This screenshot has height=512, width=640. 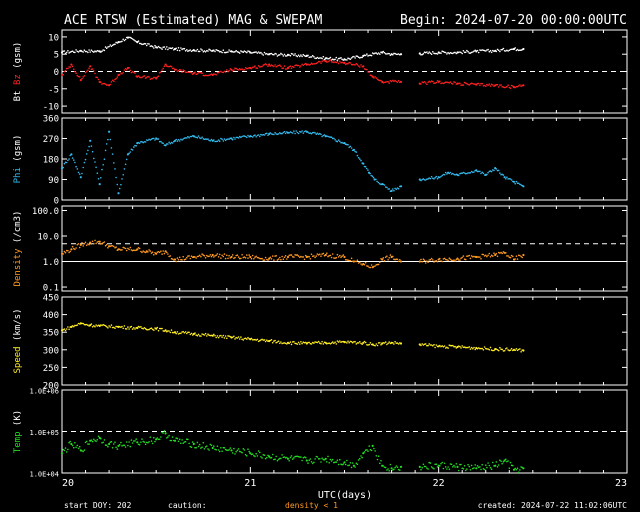 I want to click on ytick-label-speed-5: 200, so click(x=51, y=387).